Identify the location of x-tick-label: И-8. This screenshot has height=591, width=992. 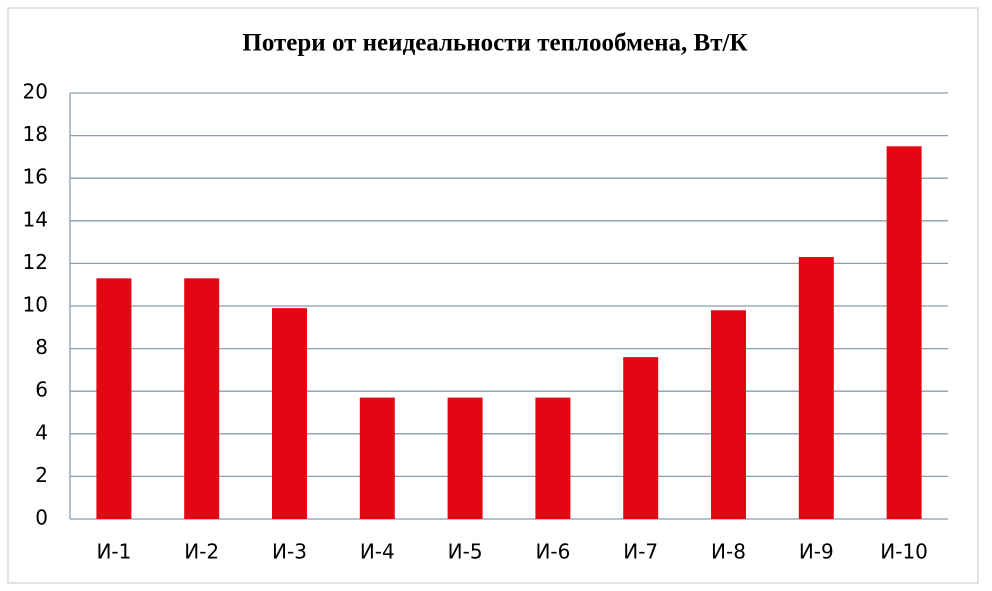
(728, 552).